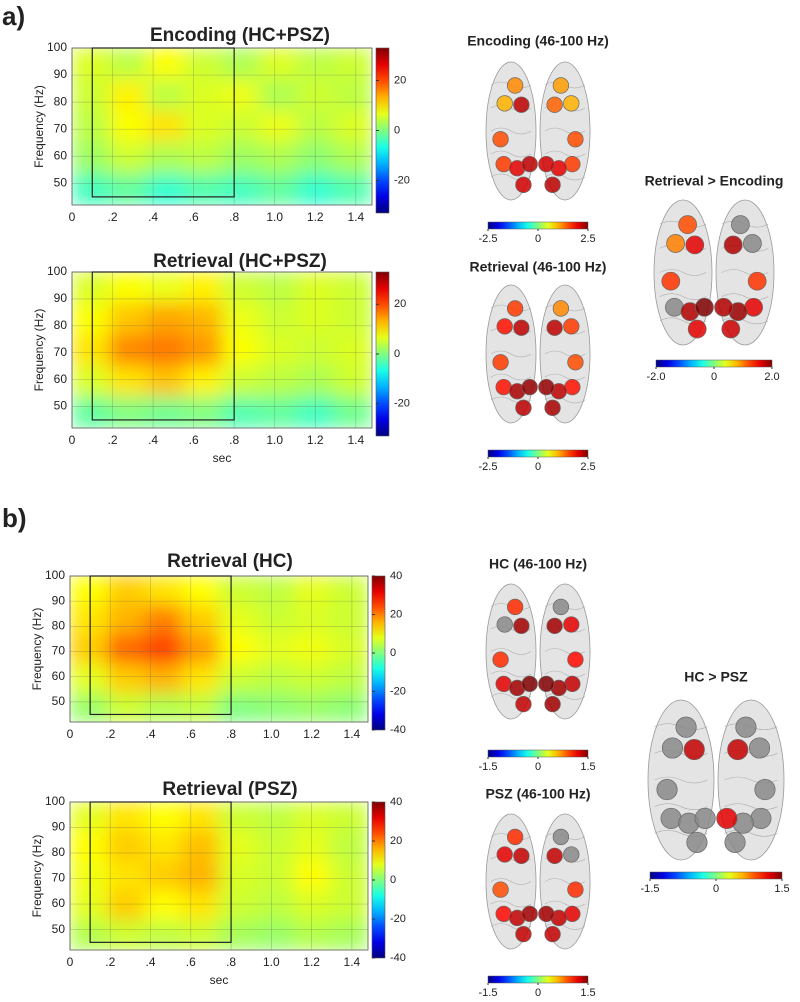 This screenshot has height=1002, width=800. What do you see at coordinates (398, 730) in the screenshot?
I see `colorbar-tick-label: -40` at bounding box center [398, 730].